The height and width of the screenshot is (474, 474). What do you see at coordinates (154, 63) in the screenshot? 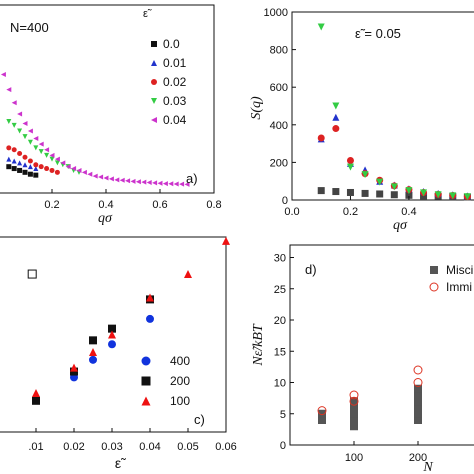
I see `panel-a-legend-marker` at bounding box center [154, 63].